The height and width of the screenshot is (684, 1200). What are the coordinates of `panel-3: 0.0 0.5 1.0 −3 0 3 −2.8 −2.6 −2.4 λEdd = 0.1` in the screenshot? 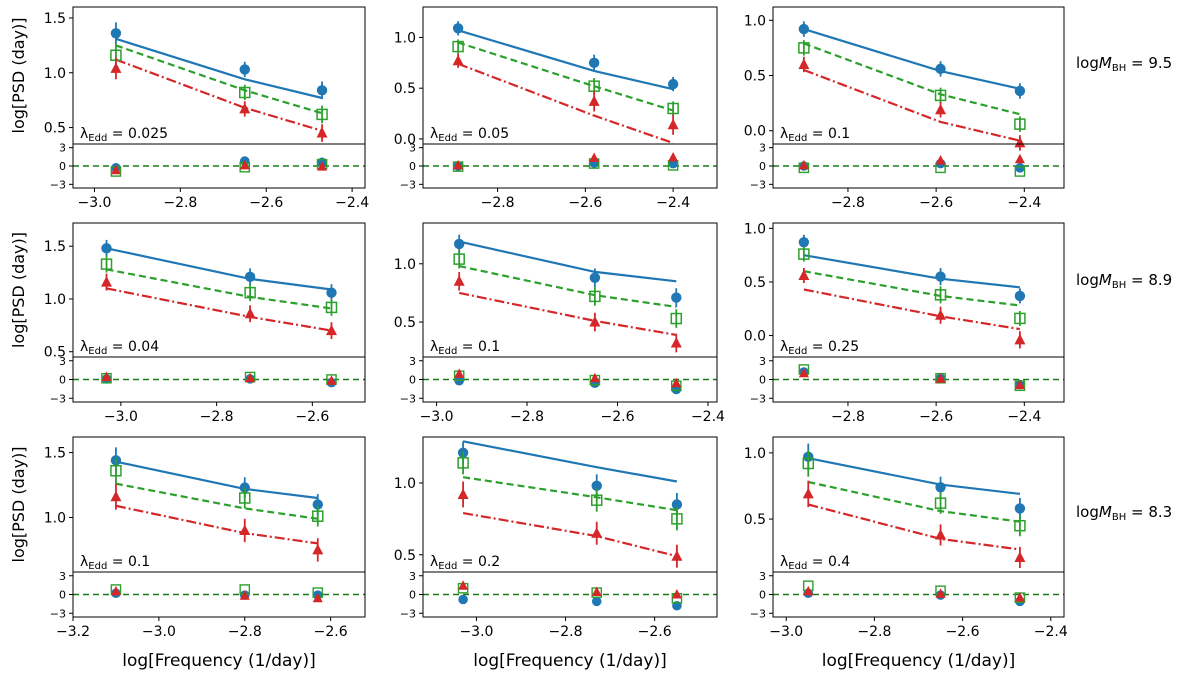 It's located at (904, 108).